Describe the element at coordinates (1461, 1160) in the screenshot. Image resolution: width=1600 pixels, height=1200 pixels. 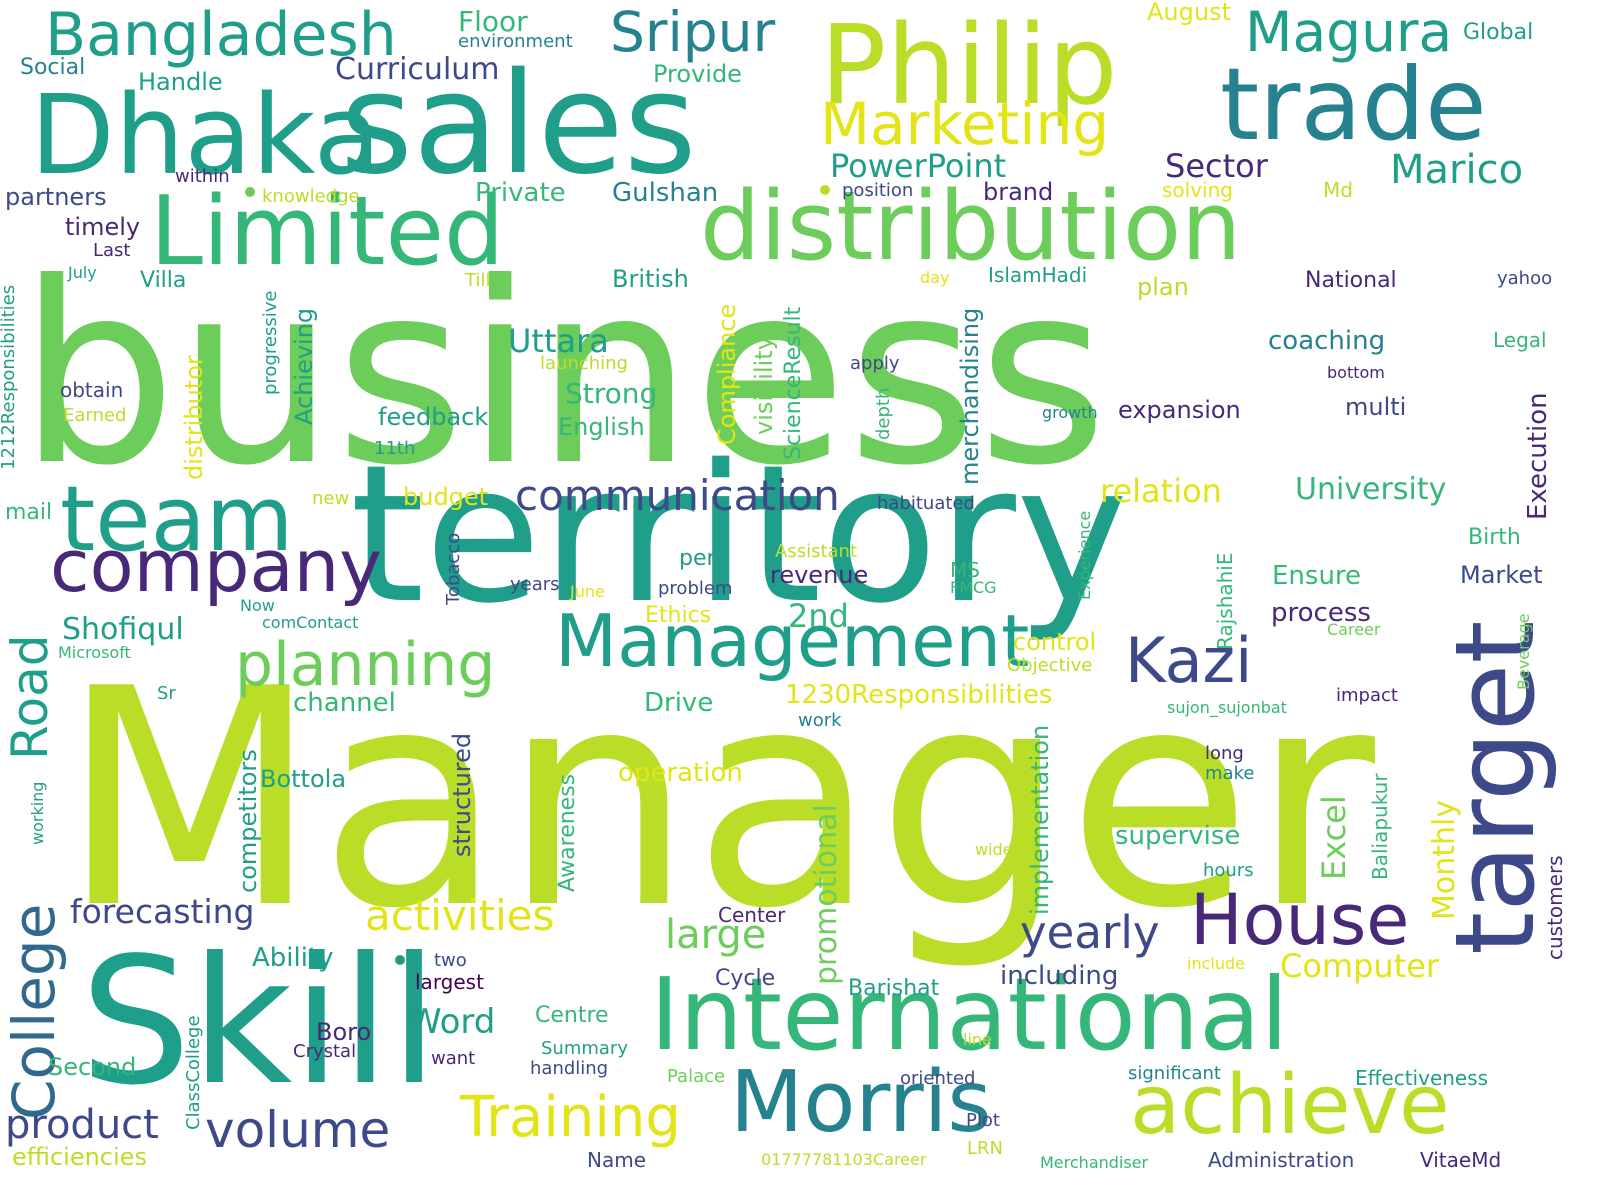
I see `cloud-word-vitaemd: VitaeMd` at that location.